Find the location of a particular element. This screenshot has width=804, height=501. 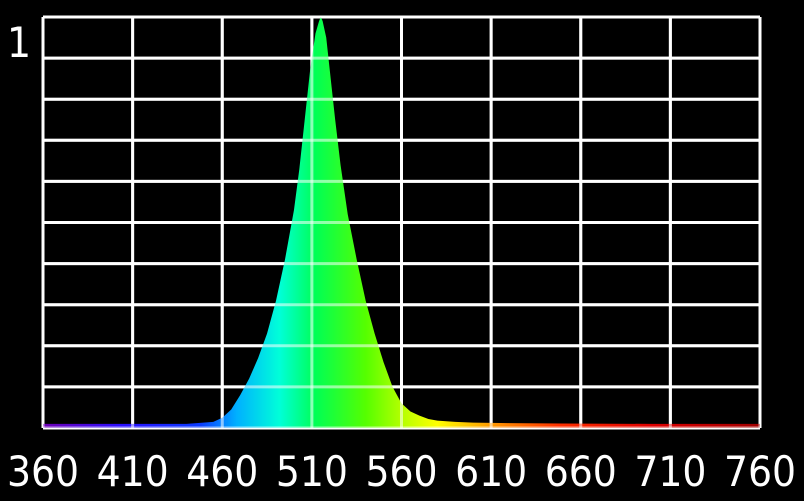

y-tick-label: 1 is located at coordinates (19, 42).